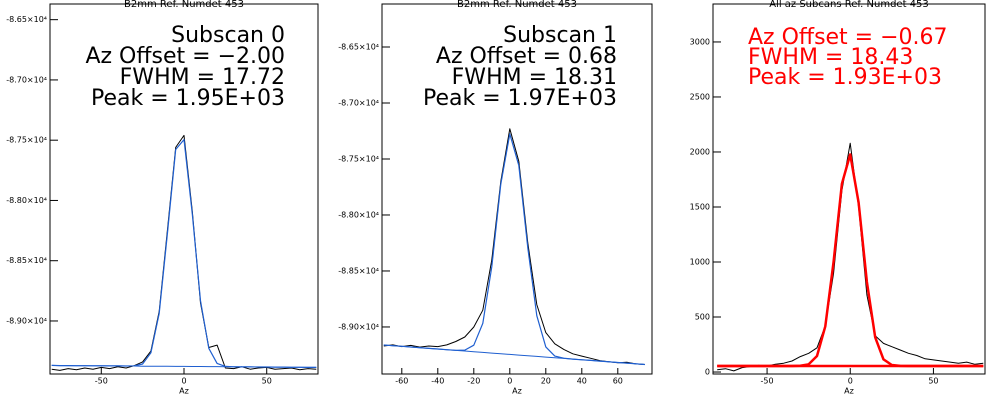 This screenshot has width=1000, height=404. What do you see at coordinates (228, 35) in the screenshot?
I see `annotation: Subscan 0` at bounding box center [228, 35].